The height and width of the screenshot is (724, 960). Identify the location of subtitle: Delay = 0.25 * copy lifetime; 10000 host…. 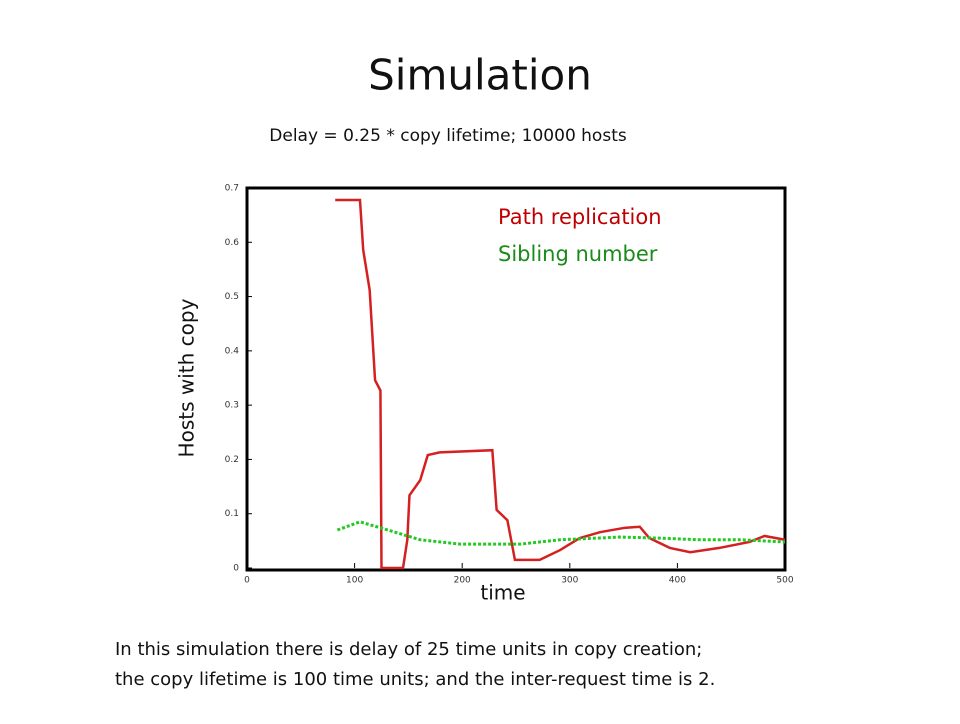
(448, 136).